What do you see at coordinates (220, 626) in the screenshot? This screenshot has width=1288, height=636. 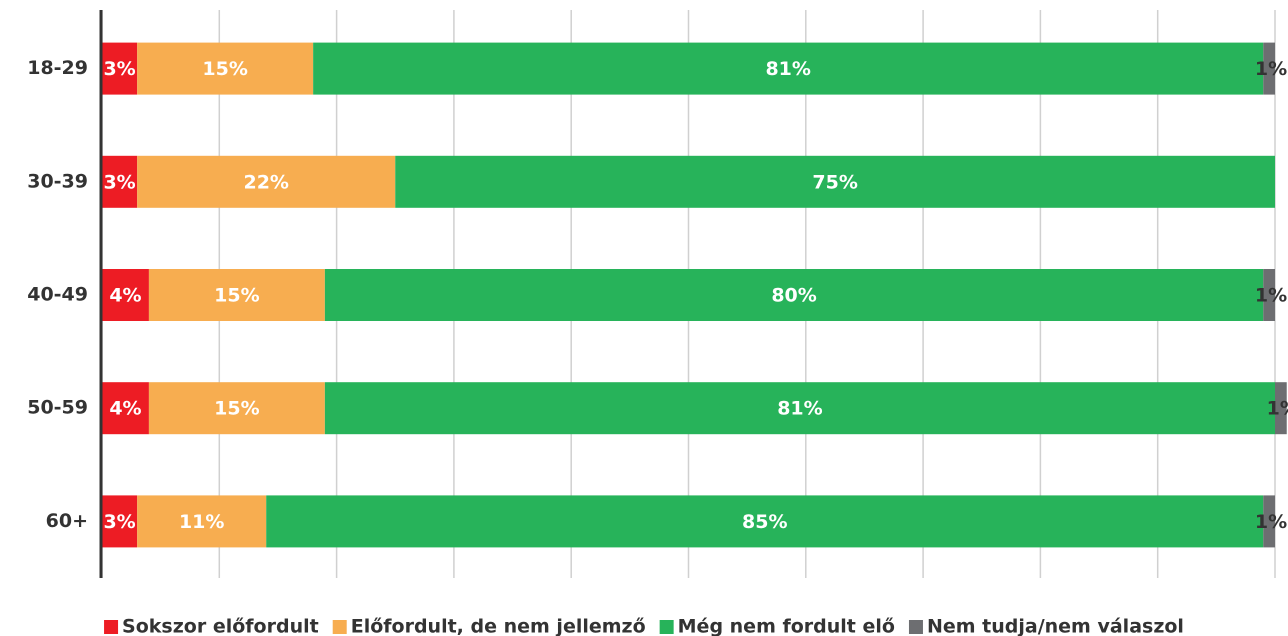 I see `legend-label: Sokszor előfordult` at bounding box center [220, 626].